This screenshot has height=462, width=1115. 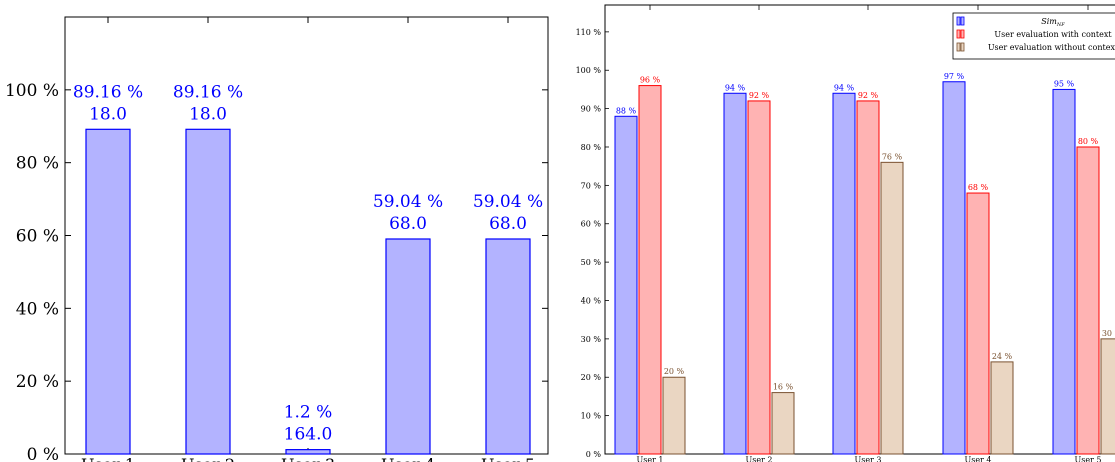 What do you see at coordinates (1088, 141) in the screenshot?
I see `bar-value-label: 80 %` at bounding box center [1088, 141].